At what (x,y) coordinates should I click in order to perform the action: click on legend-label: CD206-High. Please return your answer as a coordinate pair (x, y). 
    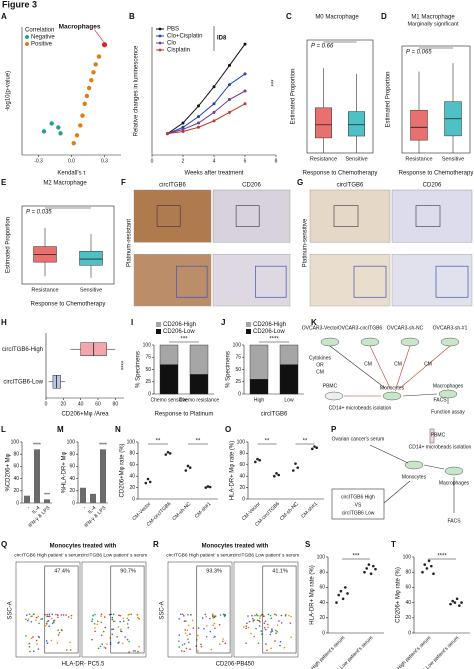
    Looking at the image, I should click on (269, 325).